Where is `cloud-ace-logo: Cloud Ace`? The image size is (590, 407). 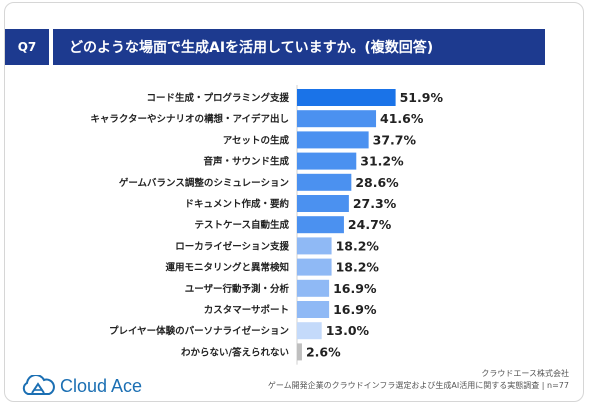
cloud-ace-logo: Cloud Ace is located at coordinates (81, 386).